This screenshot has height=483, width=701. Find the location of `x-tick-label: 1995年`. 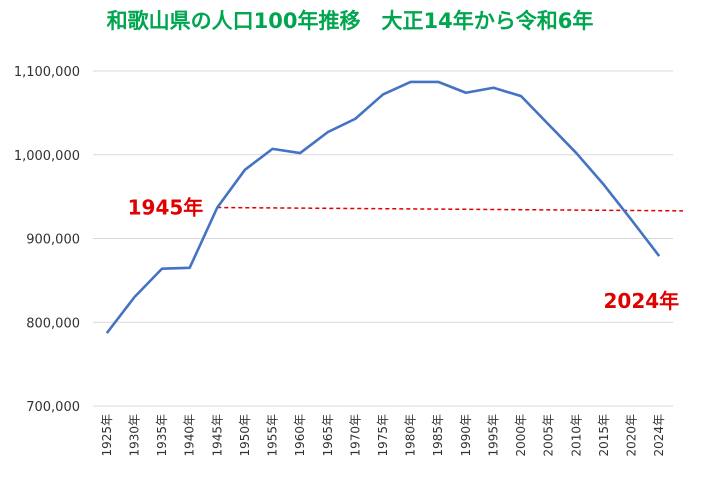

x-tick-label: 1995年 is located at coordinates (493, 435).